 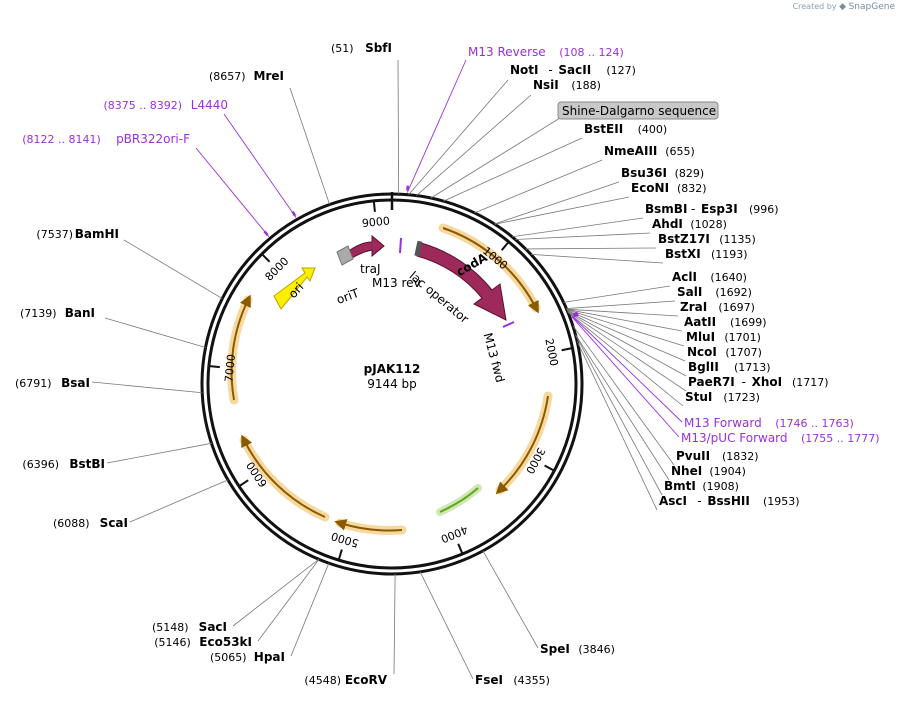 What do you see at coordinates (649, 151) in the screenshot?
I see `site-nmeaiii: NmeAIII (655)` at bounding box center [649, 151].